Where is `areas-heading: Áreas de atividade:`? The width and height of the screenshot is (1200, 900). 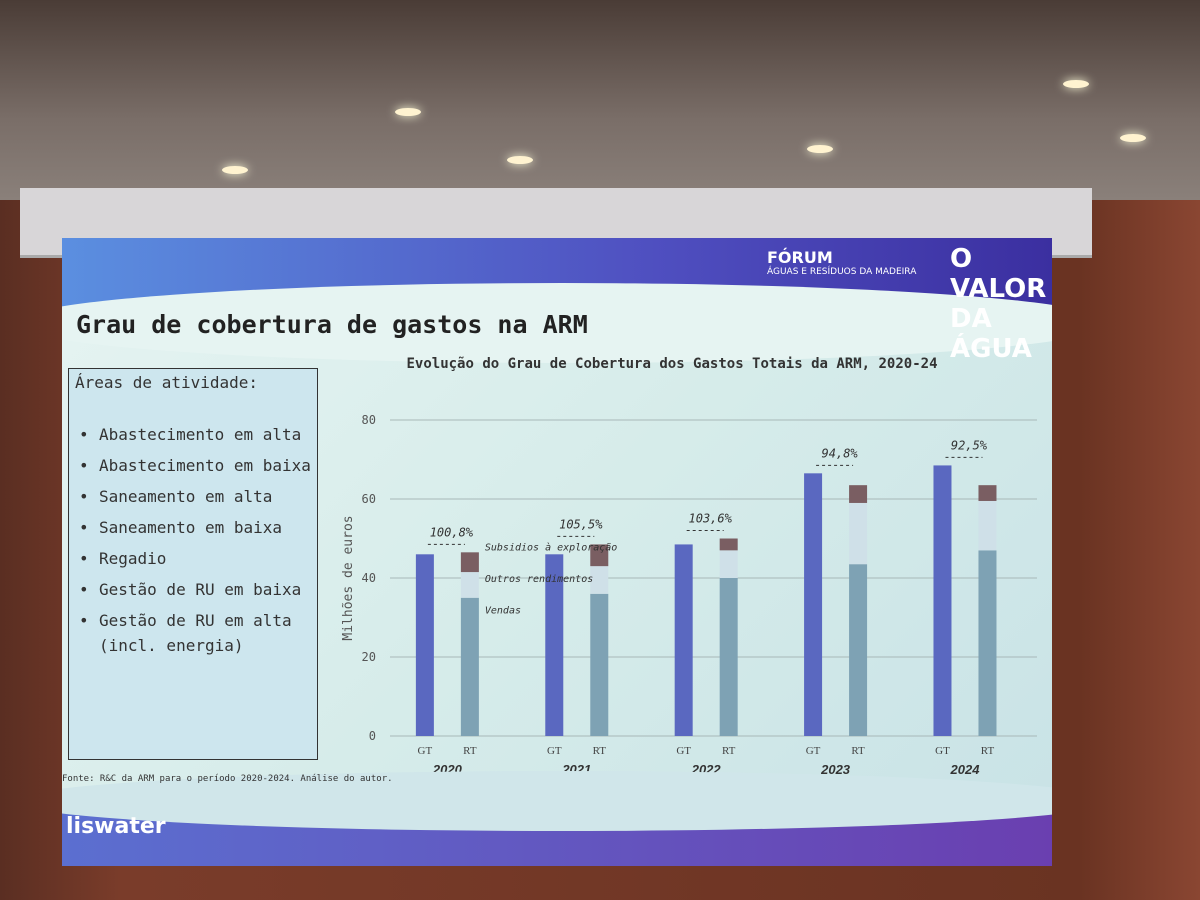 areas-heading: Áreas de atividade: is located at coordinates (167, 382).